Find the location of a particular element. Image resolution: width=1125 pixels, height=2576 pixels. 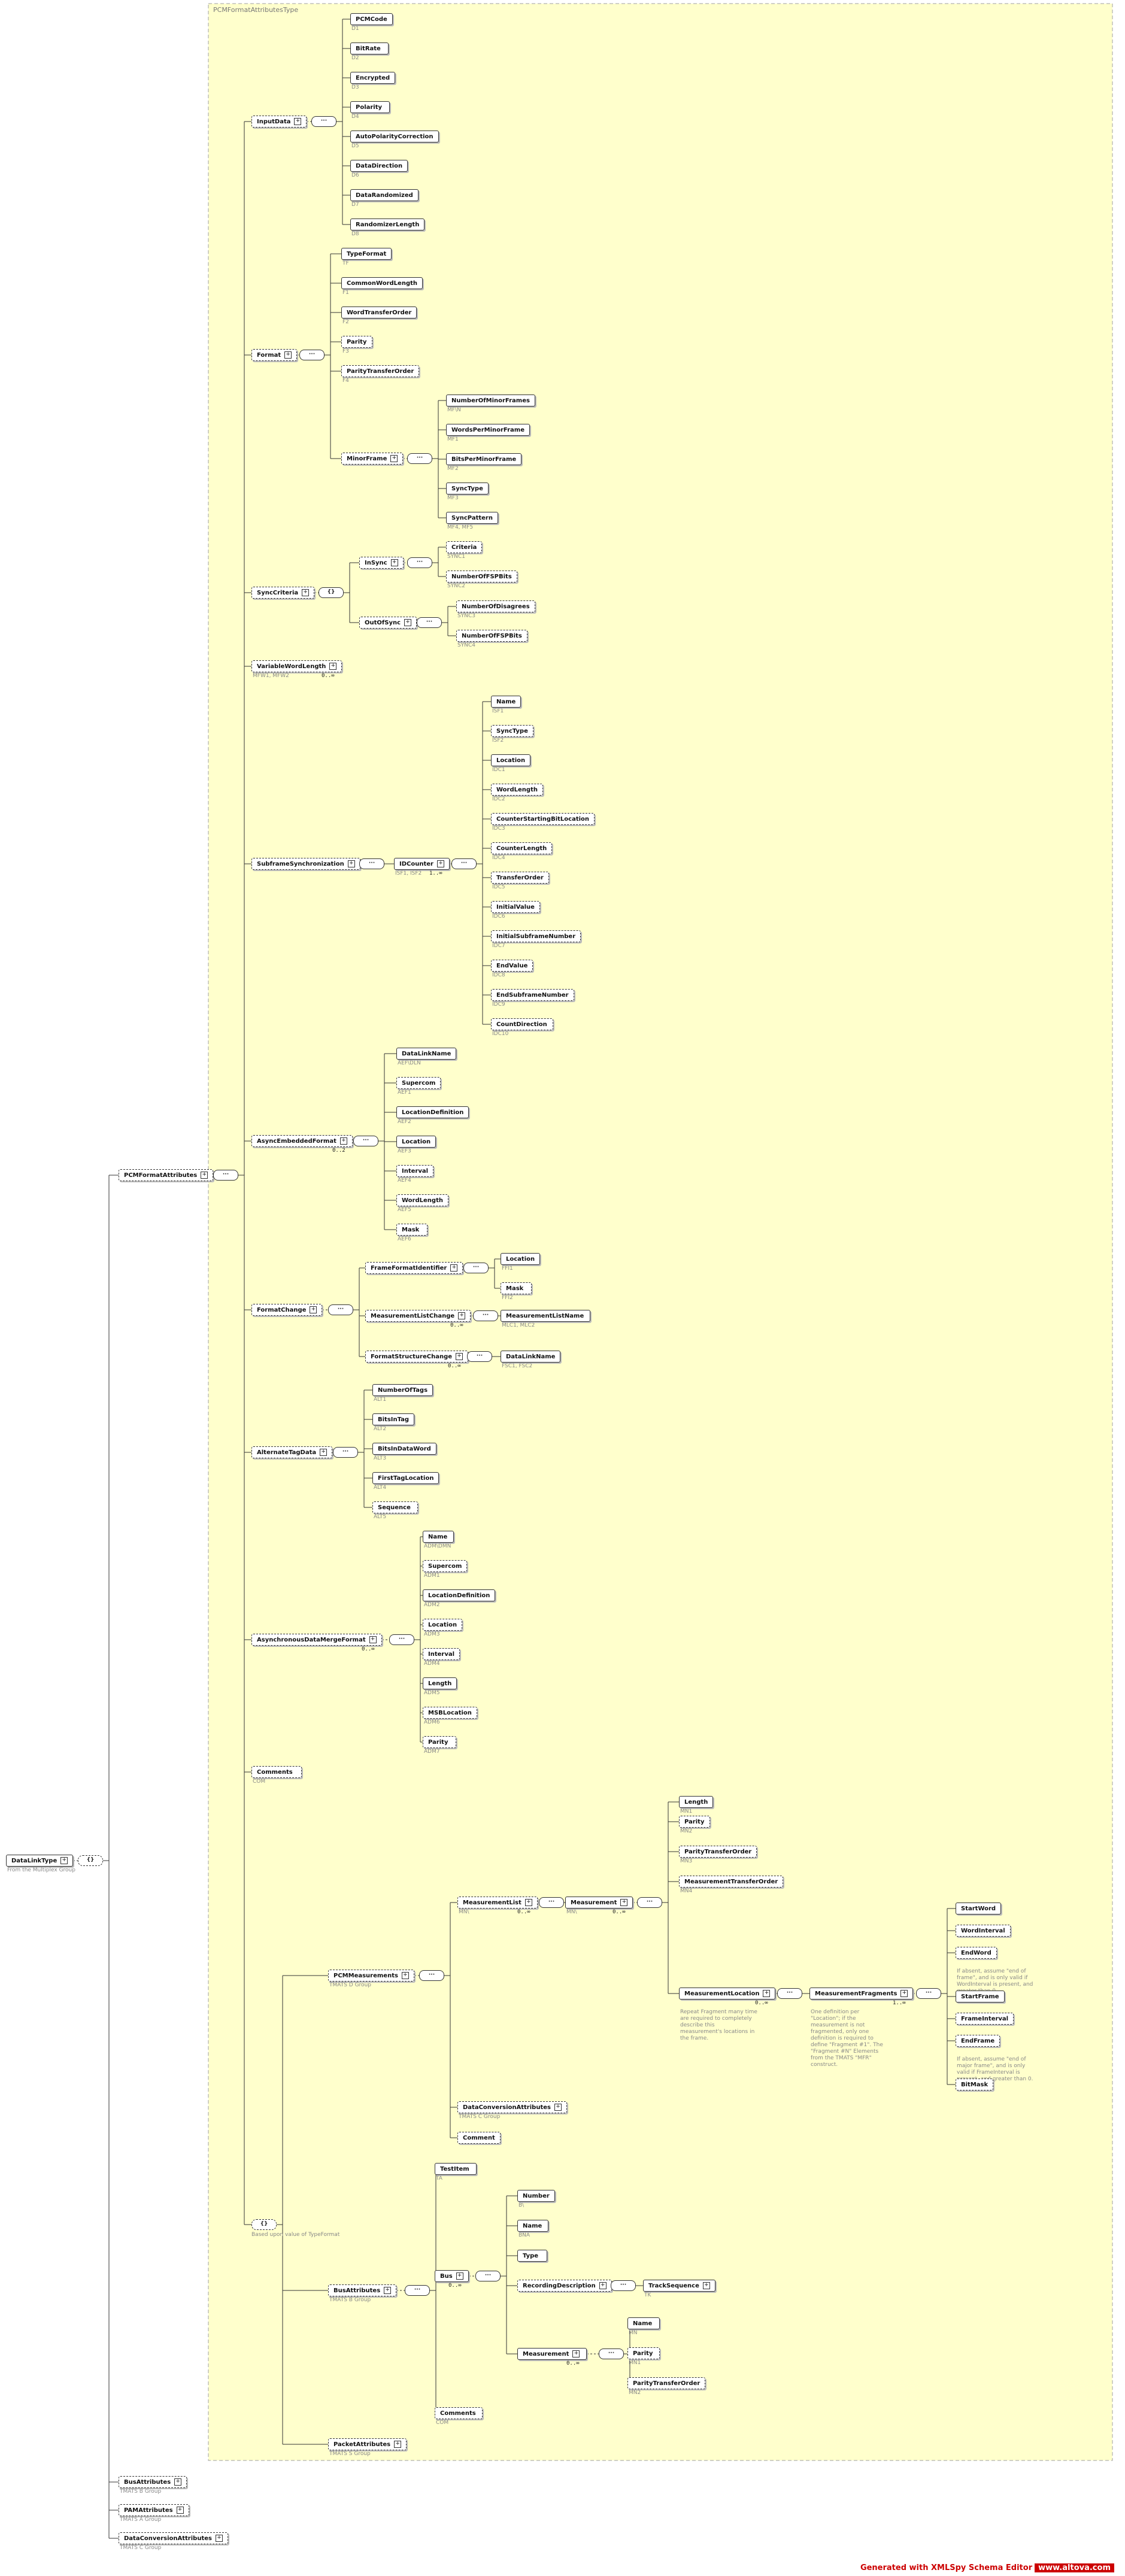

element-sync-criteria-synccrit: SyncCriteria + is located at coordinates (283, 593).